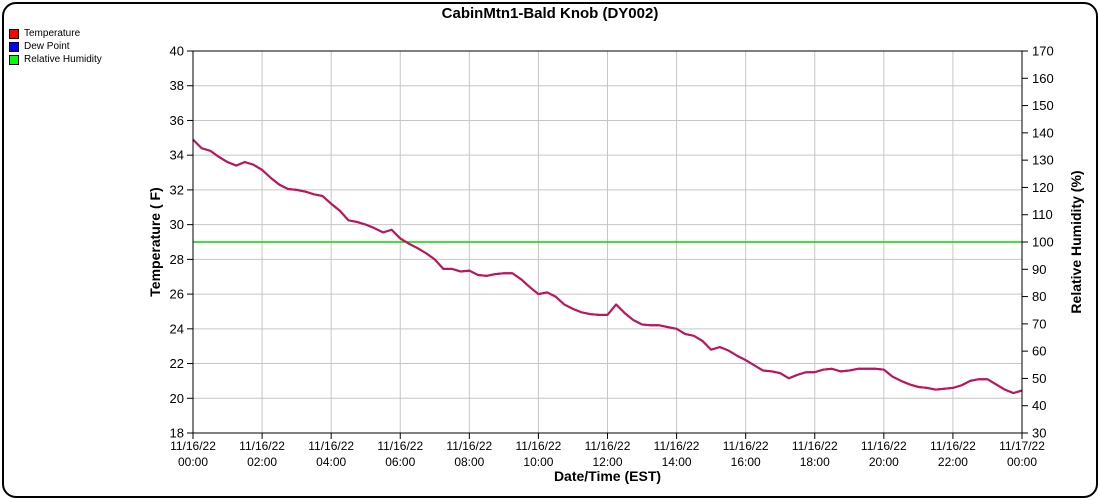 This screenshot has width=1100, height=500. Describe the element at coordinates (177, 363) in the screenshot. I see `svg-text: 22` at that location.